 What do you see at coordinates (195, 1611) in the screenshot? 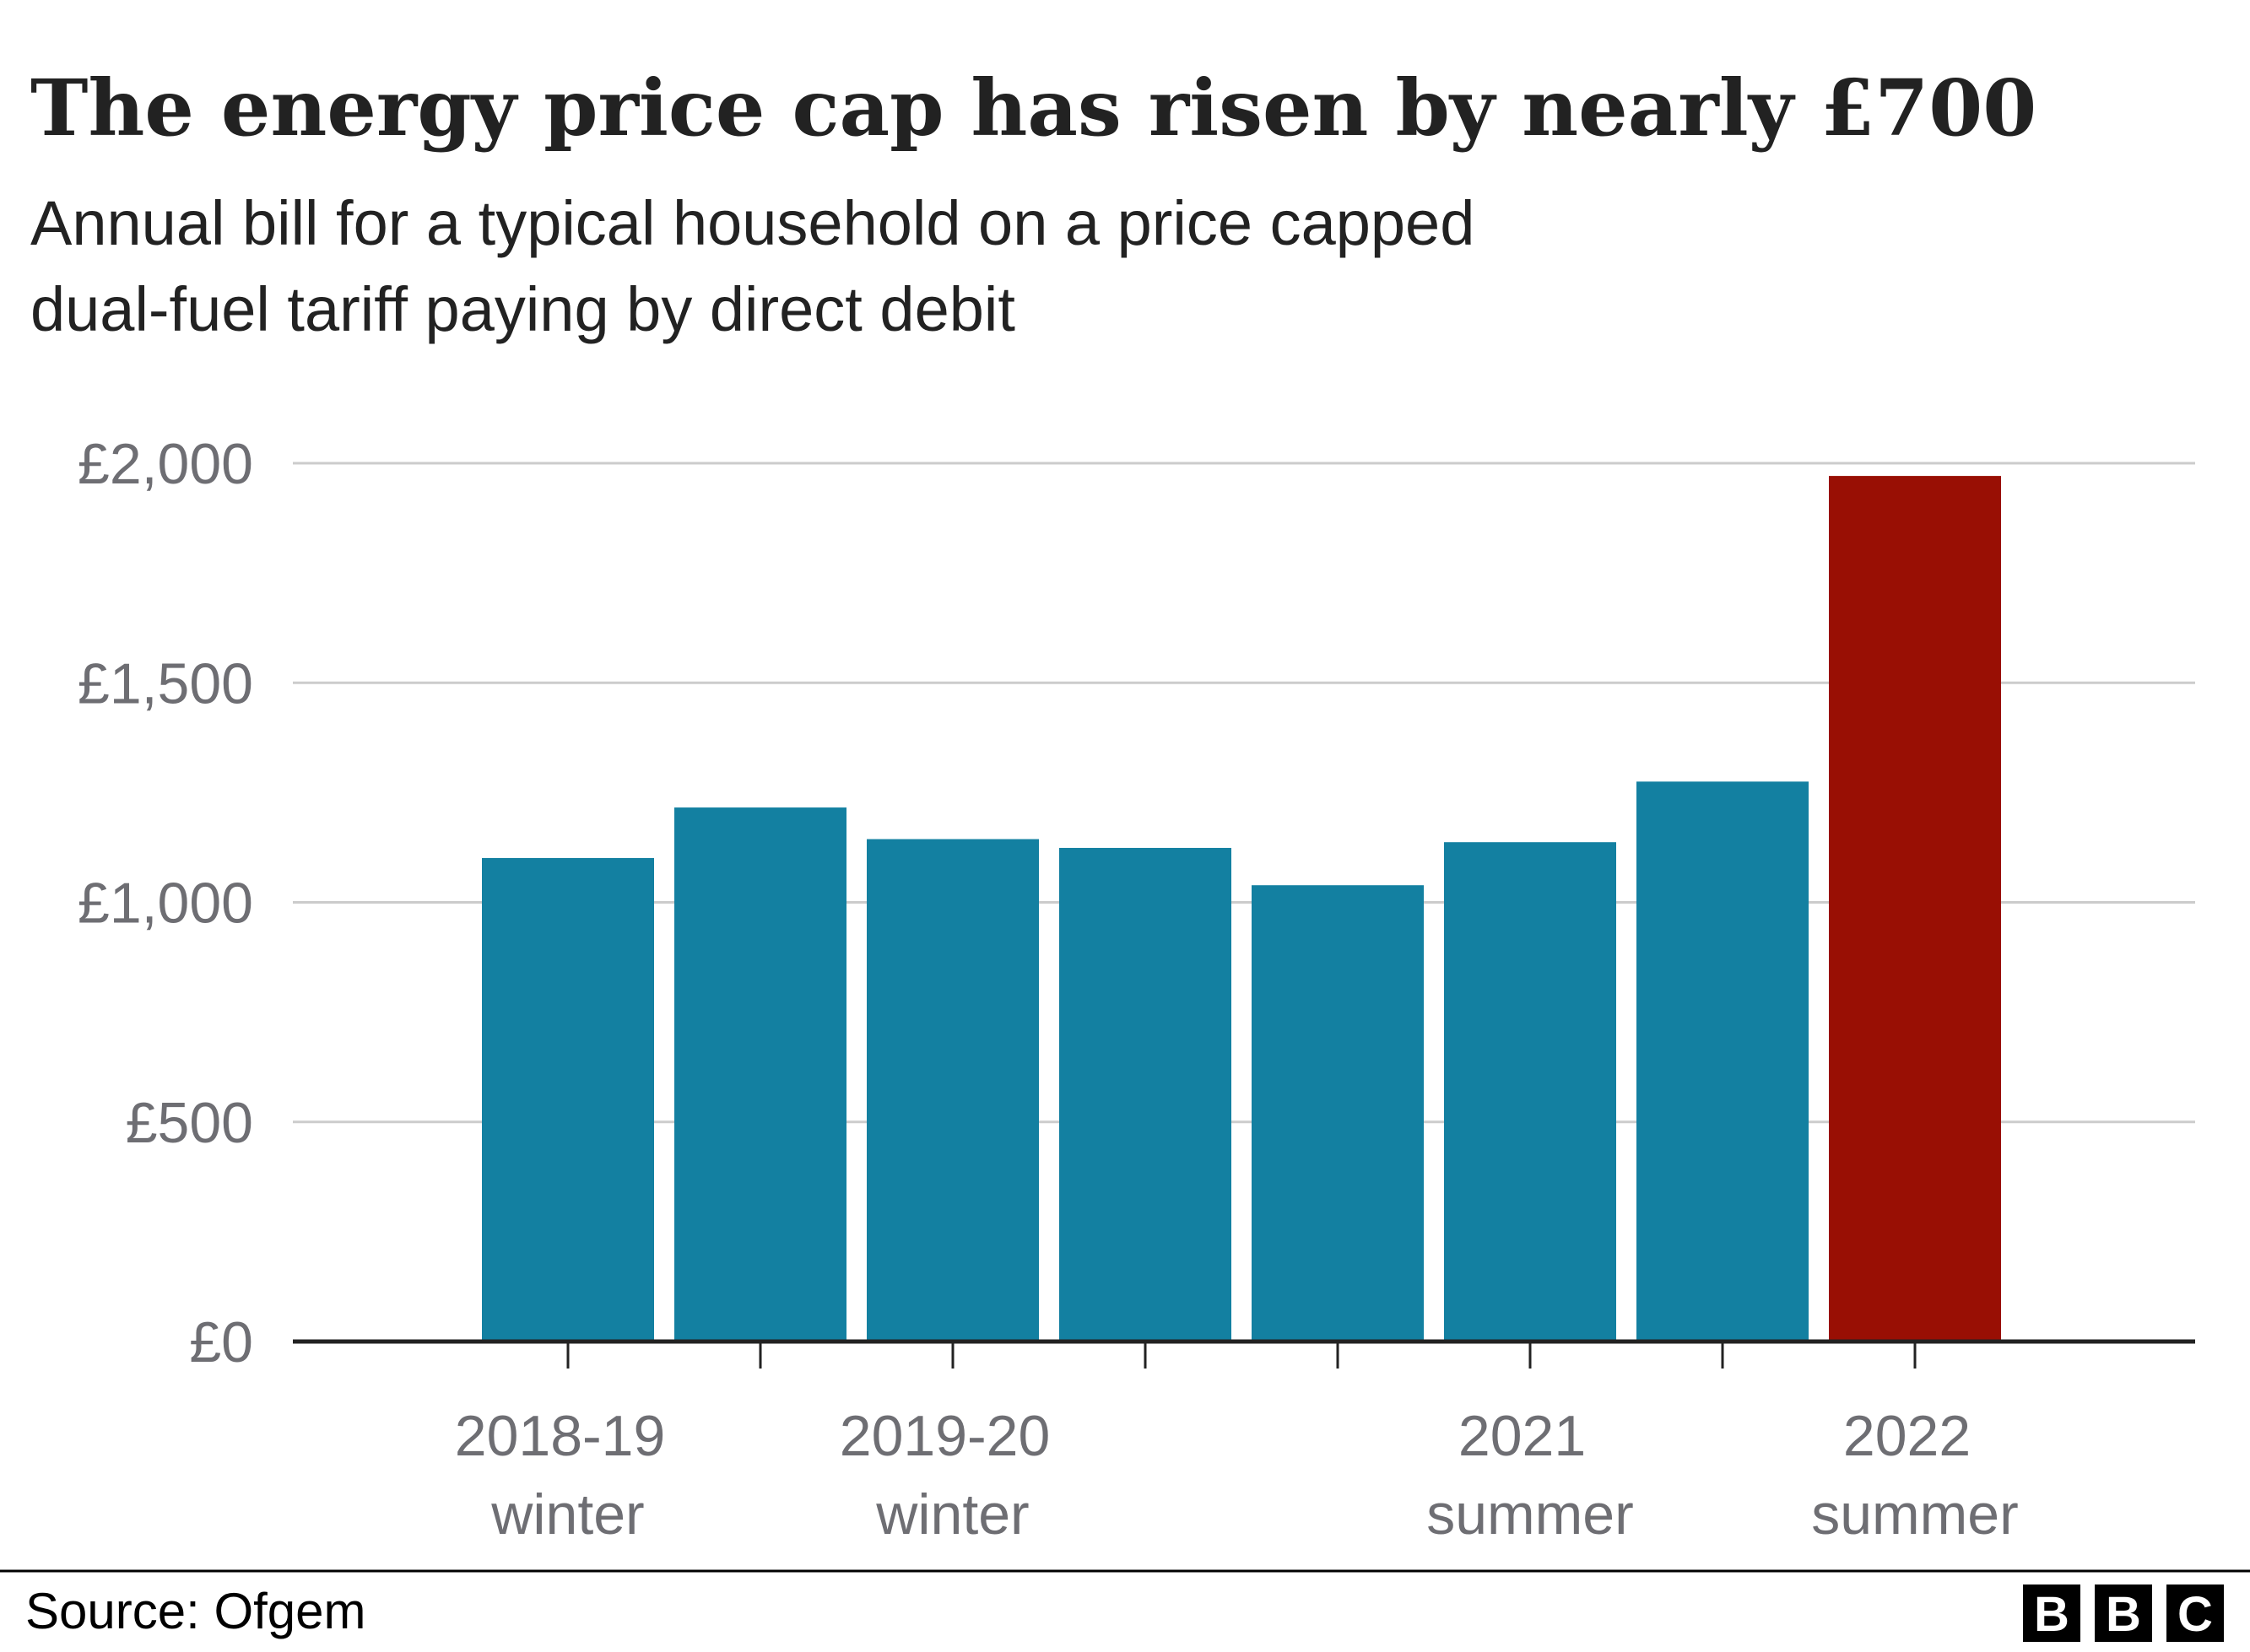
I see `source: Source: Ofgem` at bounding box center [195, 1611].